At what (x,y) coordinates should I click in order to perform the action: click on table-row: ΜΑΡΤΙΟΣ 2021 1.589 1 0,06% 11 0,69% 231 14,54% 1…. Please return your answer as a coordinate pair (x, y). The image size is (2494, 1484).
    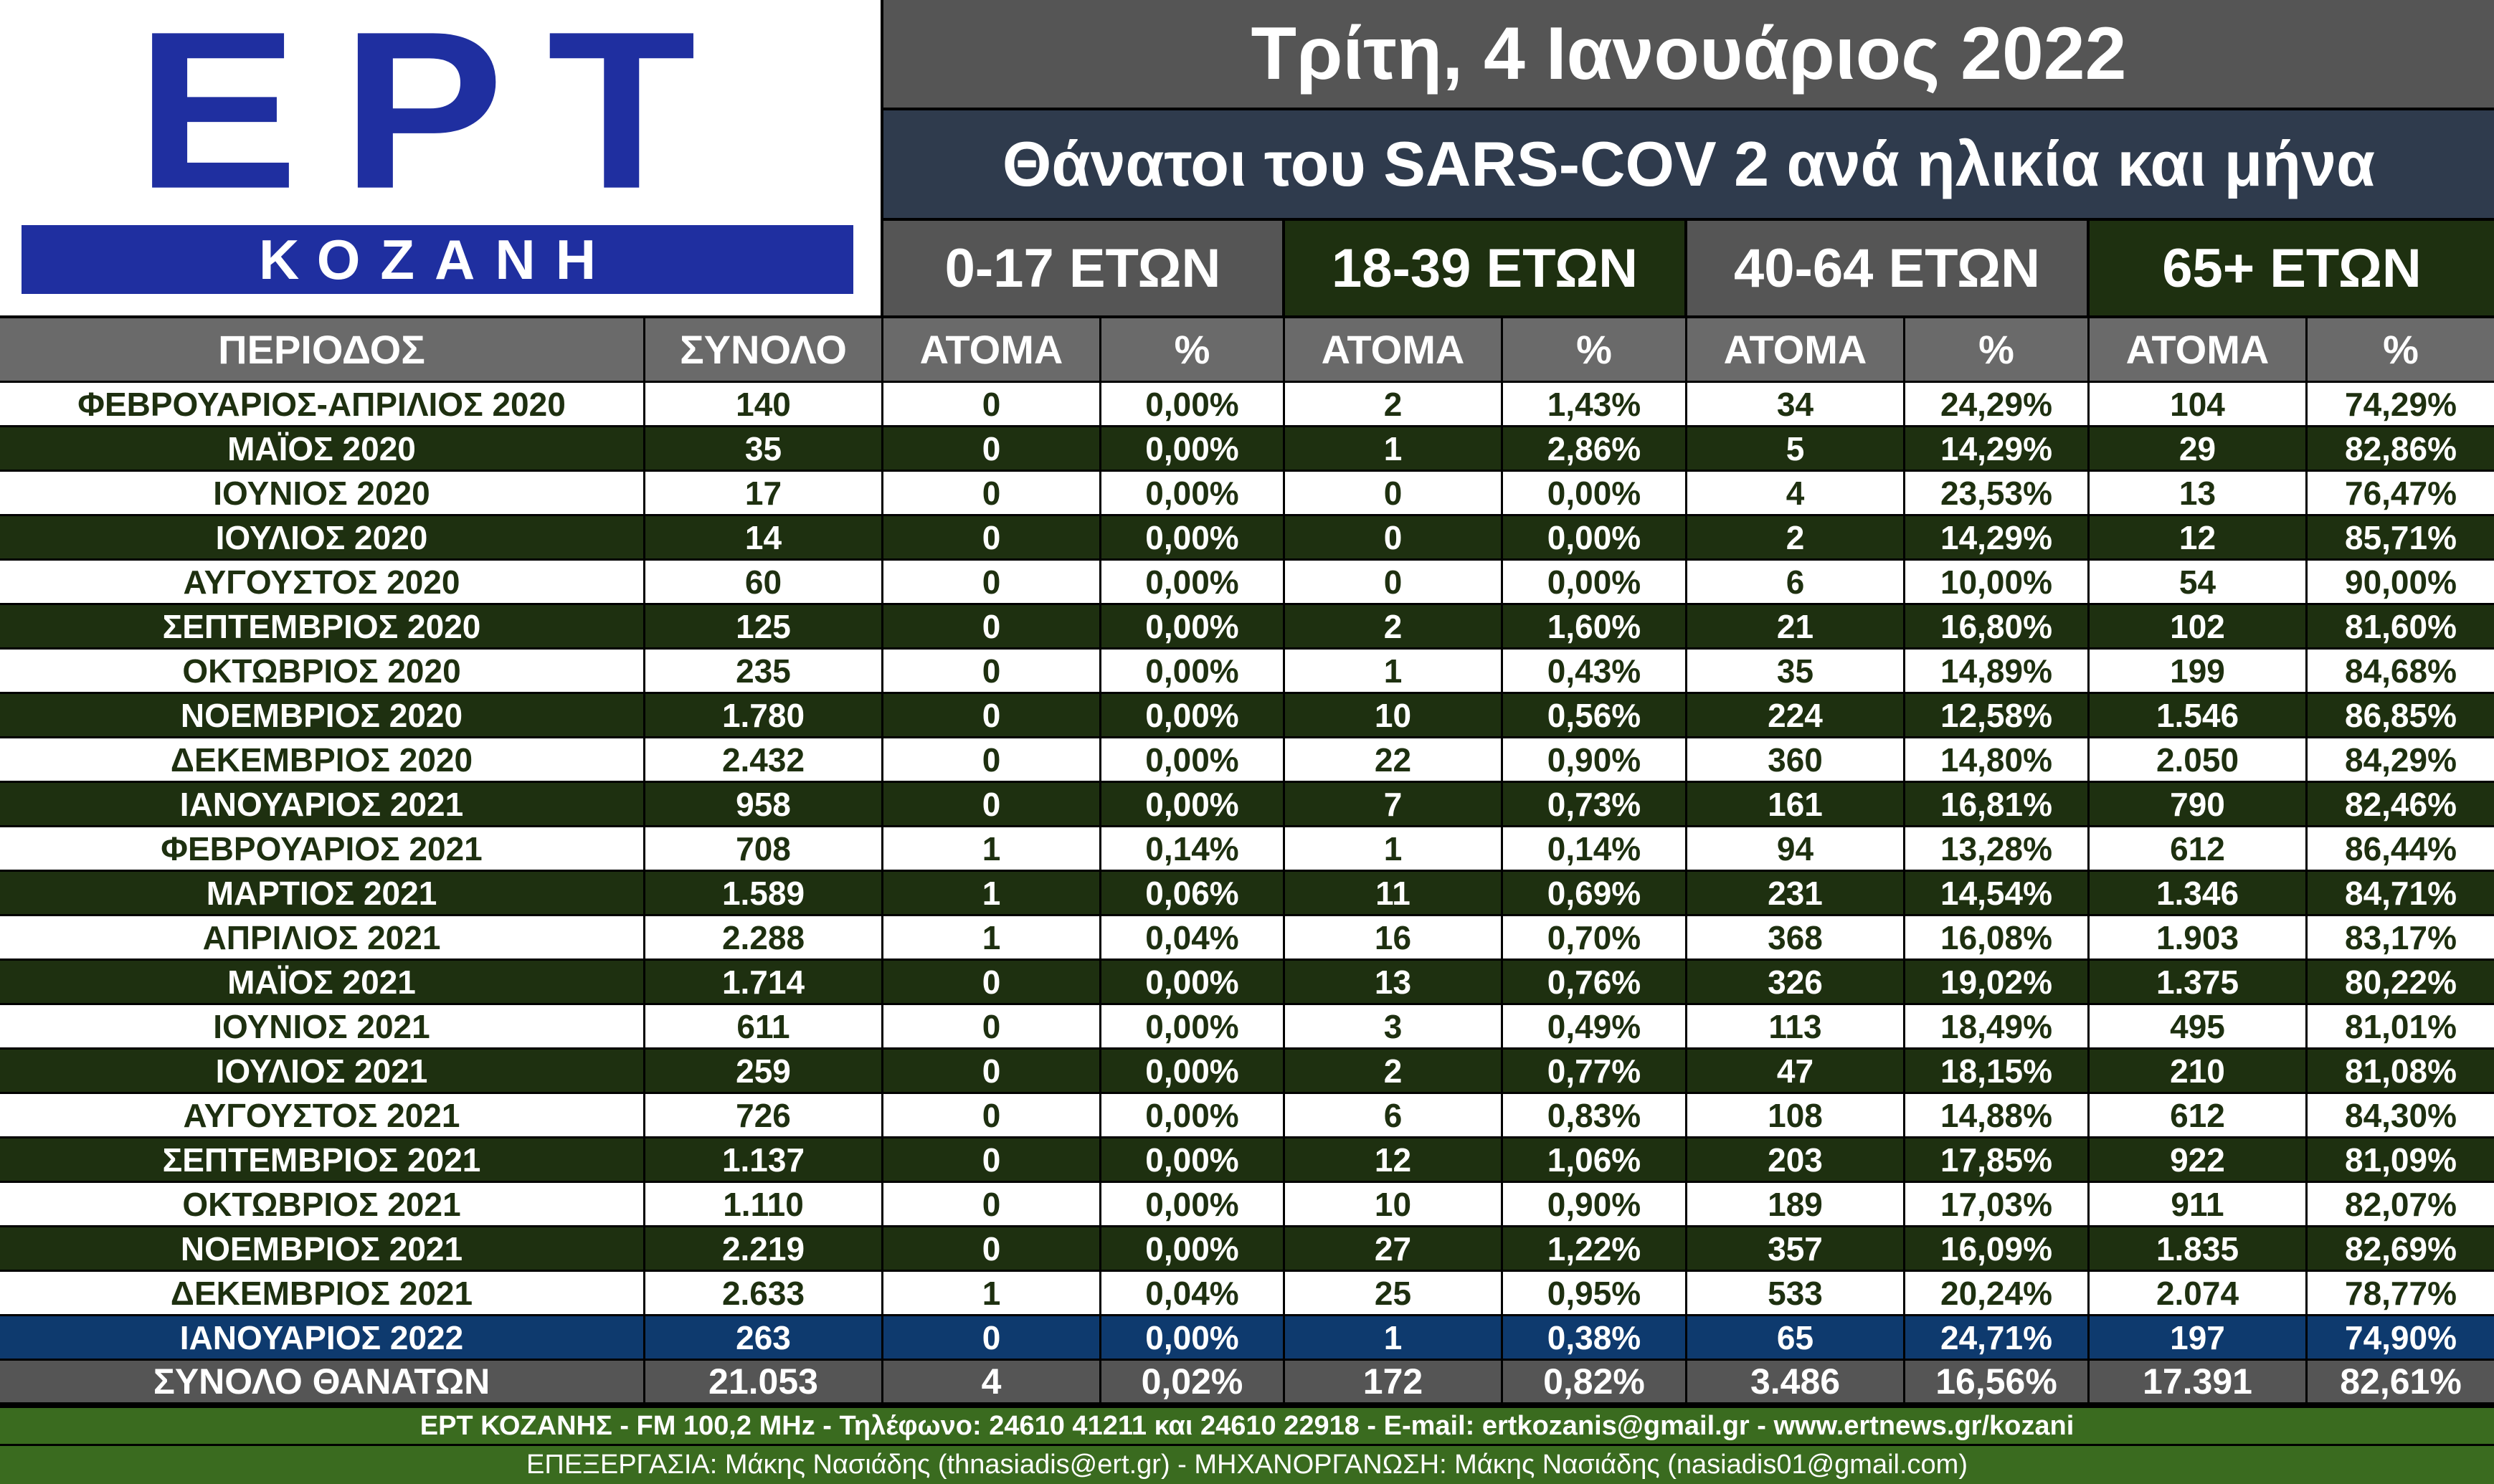
    Looking at the image, I should click on (1247, 894).